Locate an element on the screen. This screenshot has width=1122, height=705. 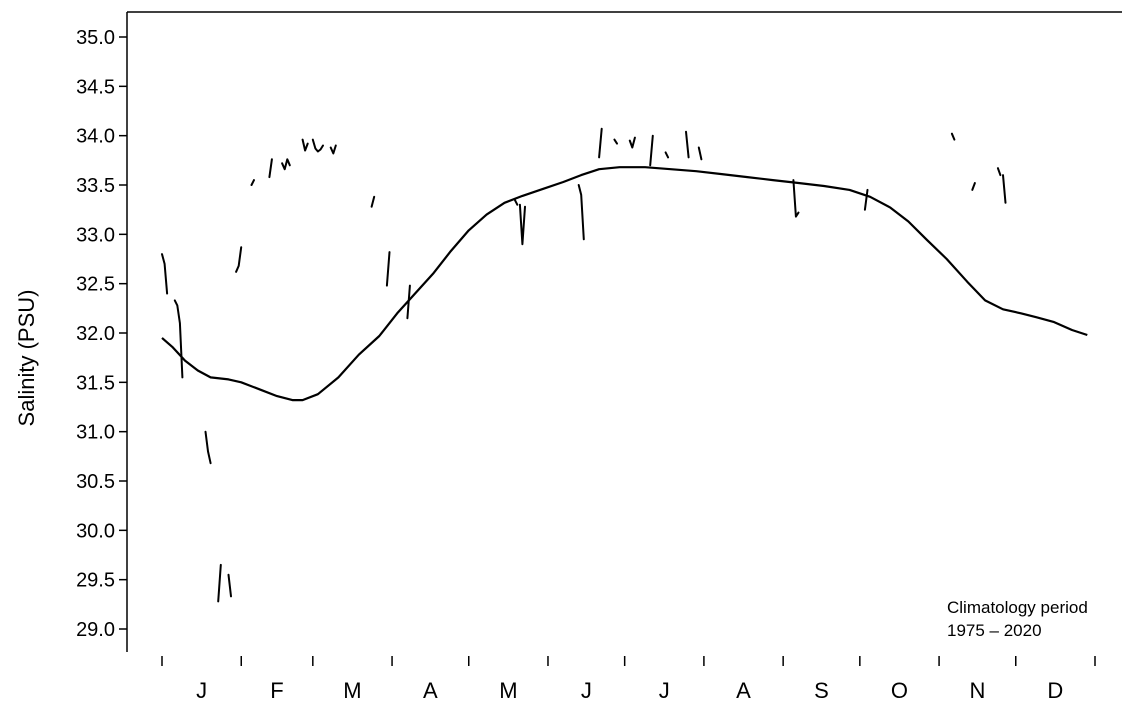
climatology-period-years: 1975 – 2020 is located at coordinates (994, 630).